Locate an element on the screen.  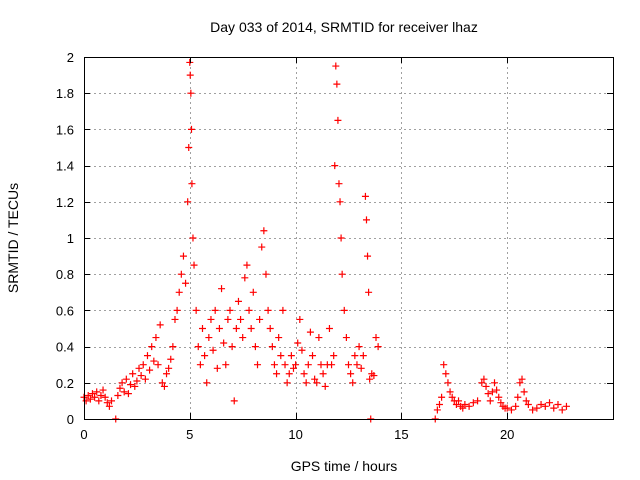
y-tick-label: 2 is located at coordinates (70, 57).